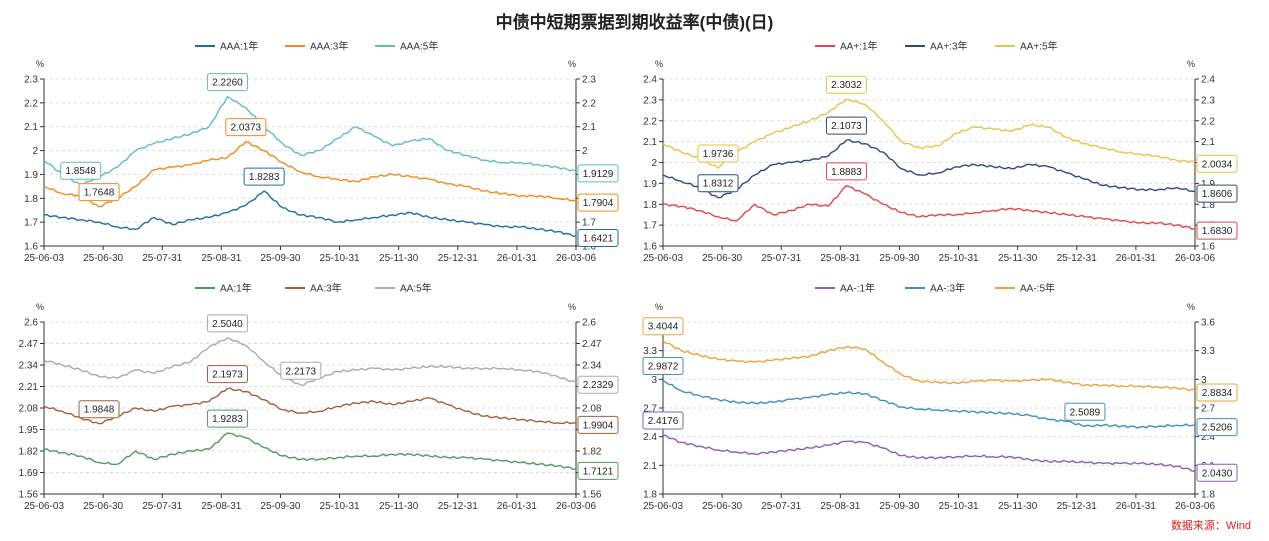 The width and height of the screenshot is (1269, 541). I want to click on data-label: 2.1973, so click(227, 374).